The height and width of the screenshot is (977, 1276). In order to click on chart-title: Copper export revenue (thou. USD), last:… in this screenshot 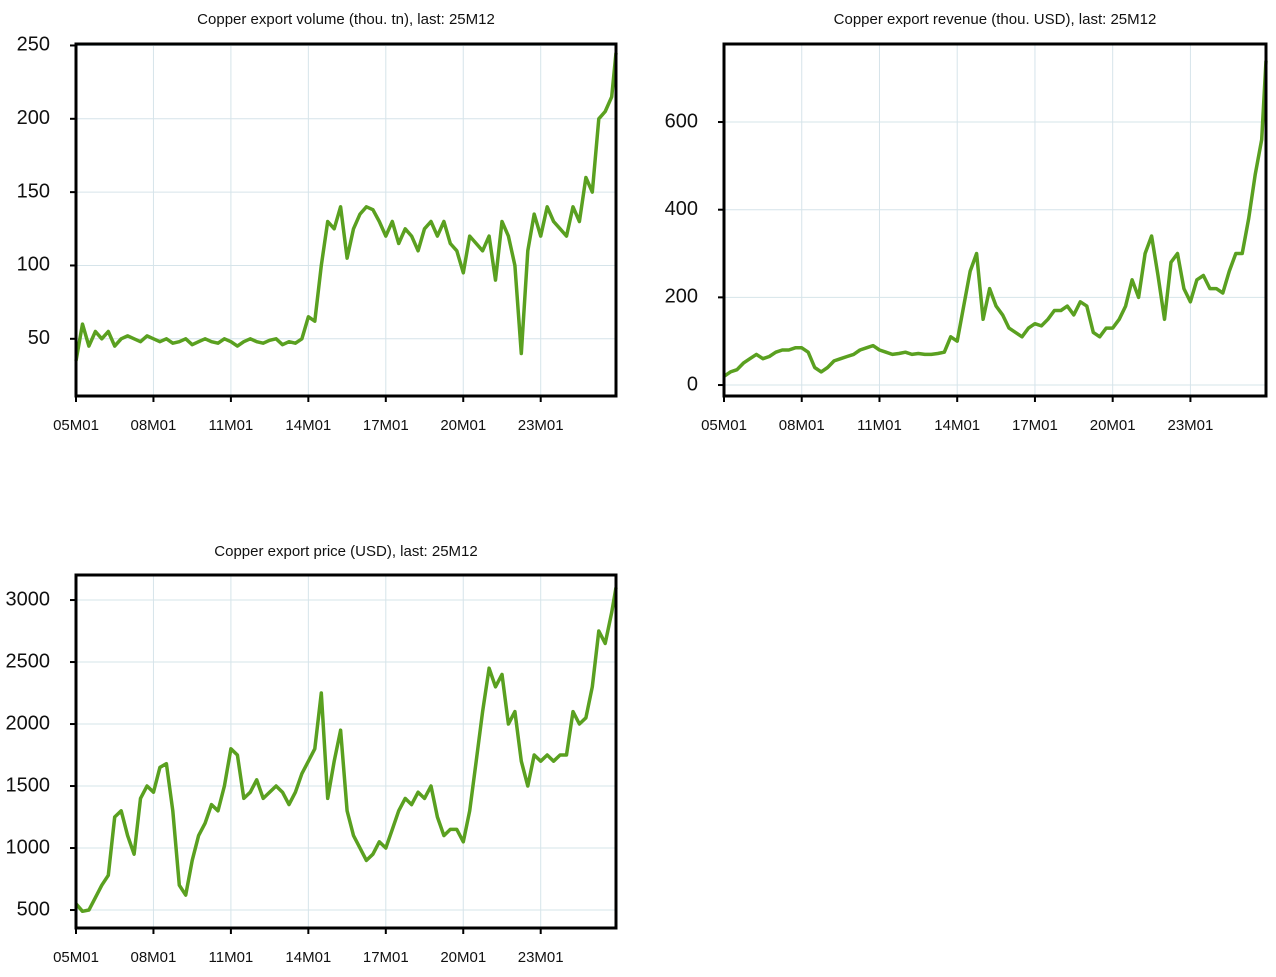, I will do `click(995, 19)`.